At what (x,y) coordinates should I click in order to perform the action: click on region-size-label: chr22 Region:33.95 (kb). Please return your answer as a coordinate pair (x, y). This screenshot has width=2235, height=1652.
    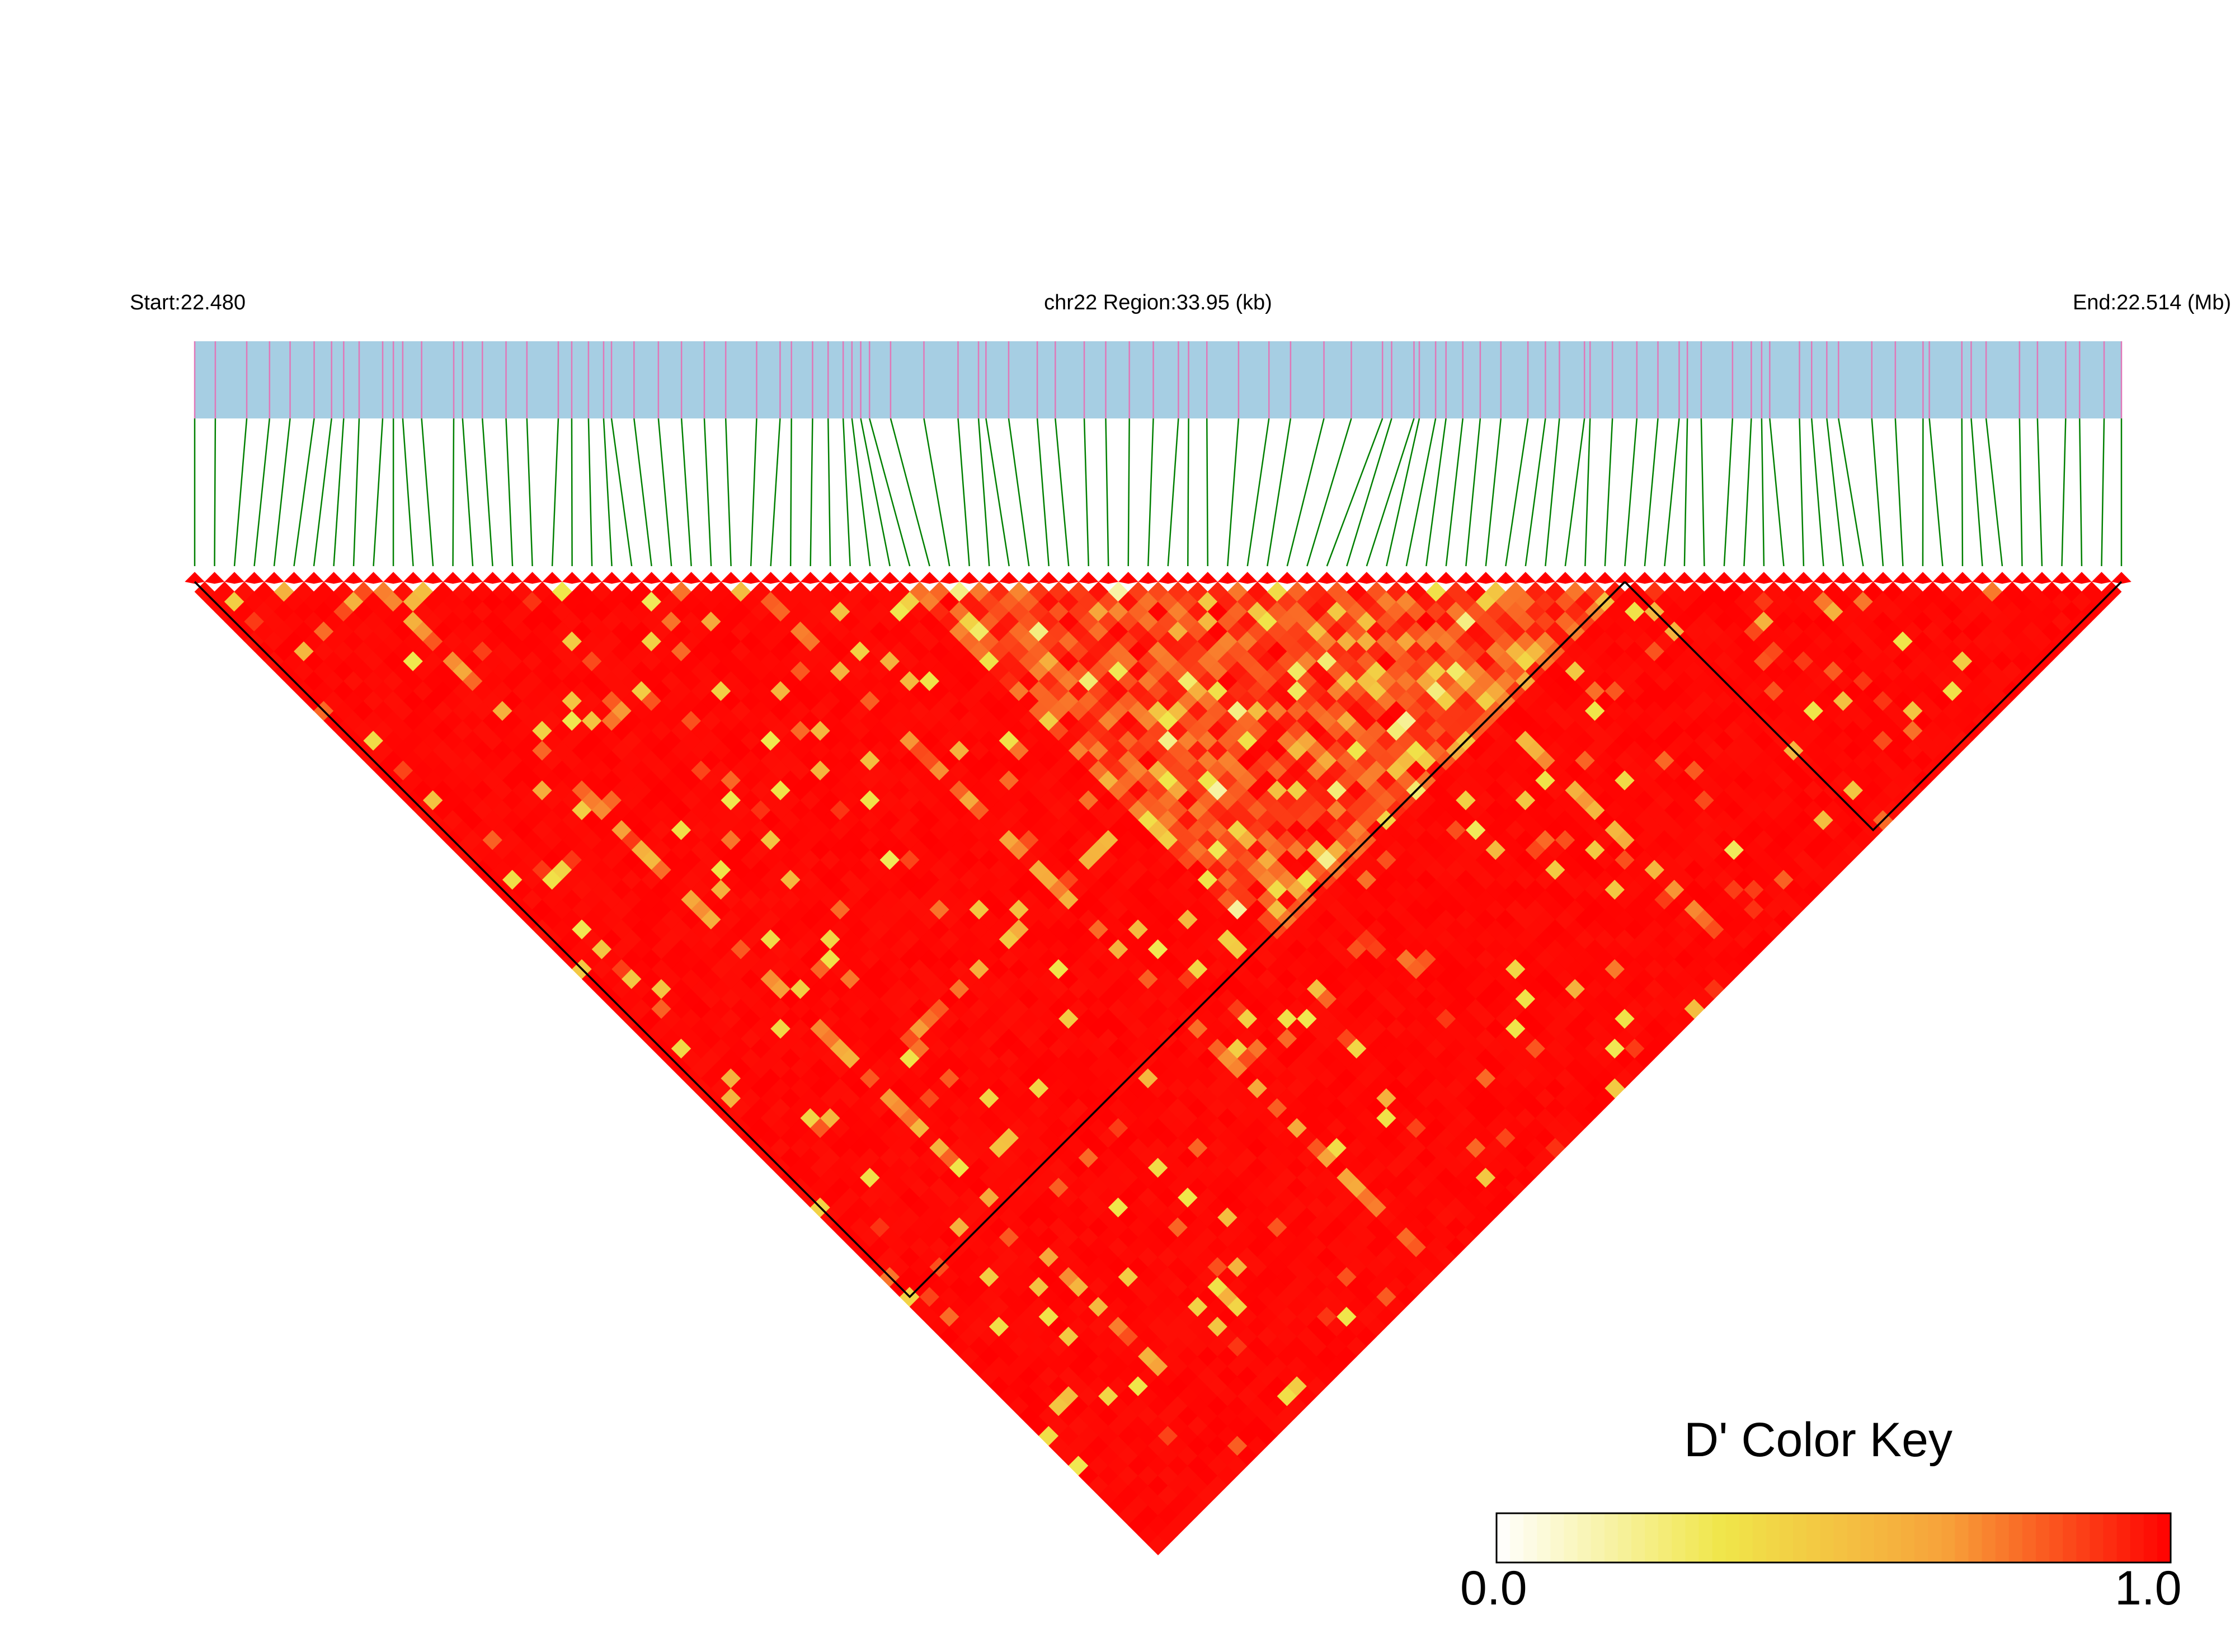
    Looking at the image, I should click on (1158, 302).